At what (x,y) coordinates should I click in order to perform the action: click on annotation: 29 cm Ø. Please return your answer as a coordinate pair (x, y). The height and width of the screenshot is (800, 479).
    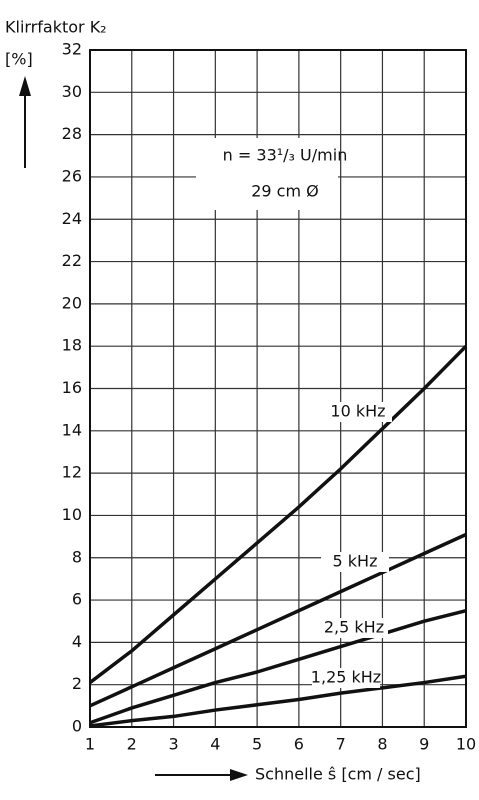
    Looking at the image, I should click on (285, 191).